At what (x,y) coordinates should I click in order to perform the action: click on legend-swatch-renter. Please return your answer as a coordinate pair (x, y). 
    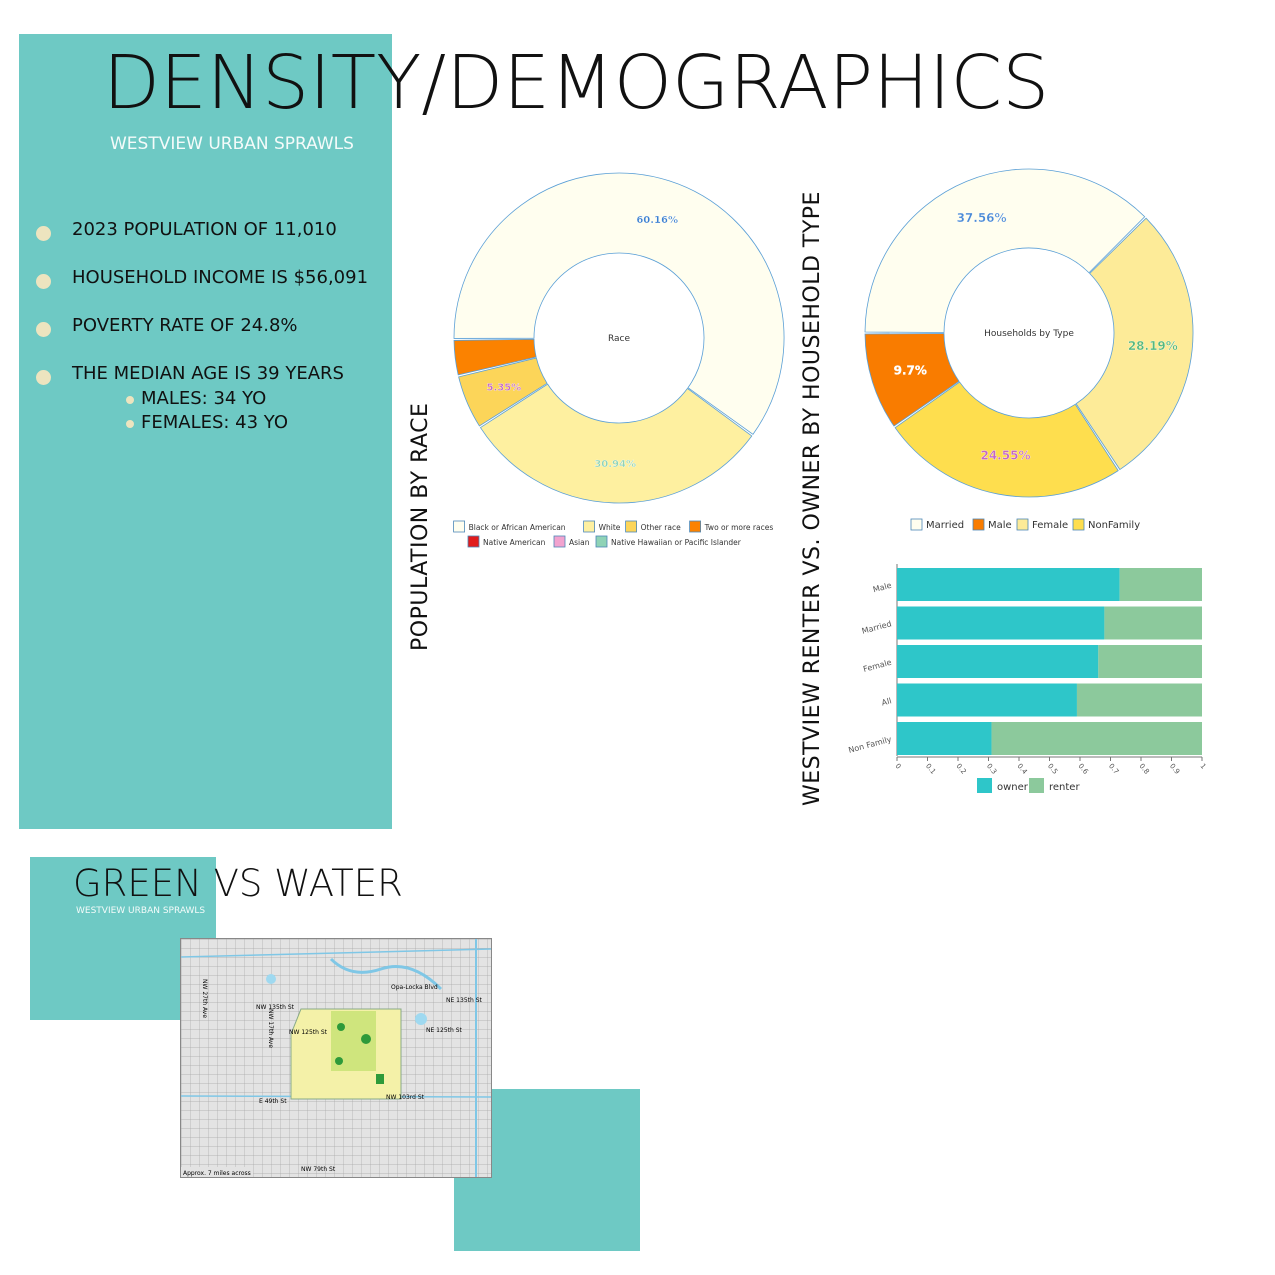
    Looking at the image, I should click on (1036, 785).